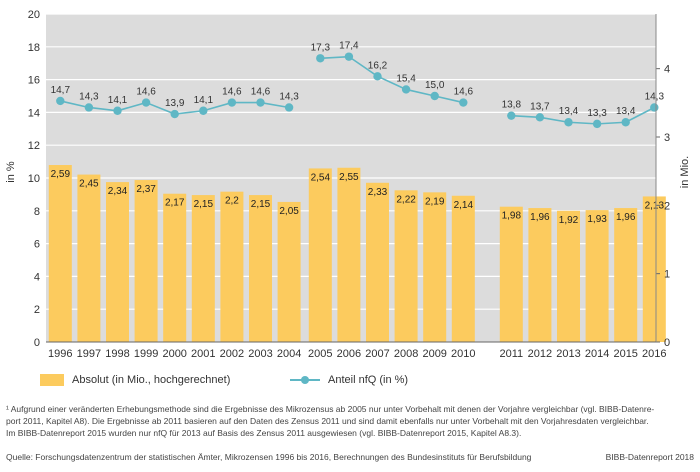 Image resolution: width=700 pixels, height=472 pixels. What do you see at coordinates (37, 277) in the screenshot?
I see `y-left-tick-label: 4` at bounding box center [37, 277].